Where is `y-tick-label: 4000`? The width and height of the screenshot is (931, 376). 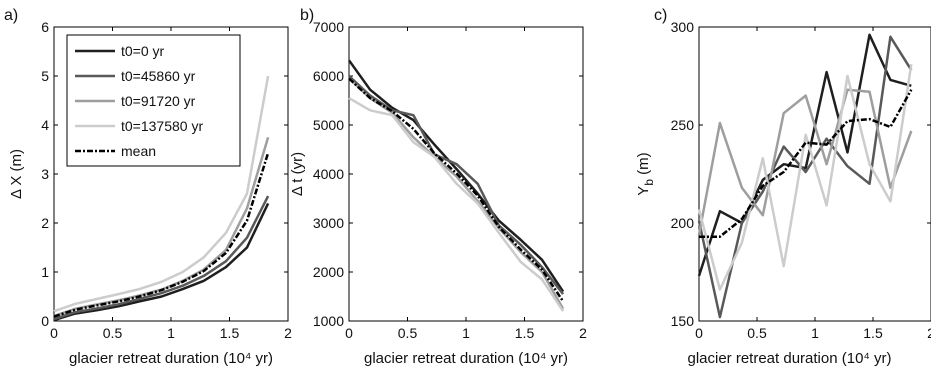 y-tick-label: 4000 is located at coordinates (328, 174).